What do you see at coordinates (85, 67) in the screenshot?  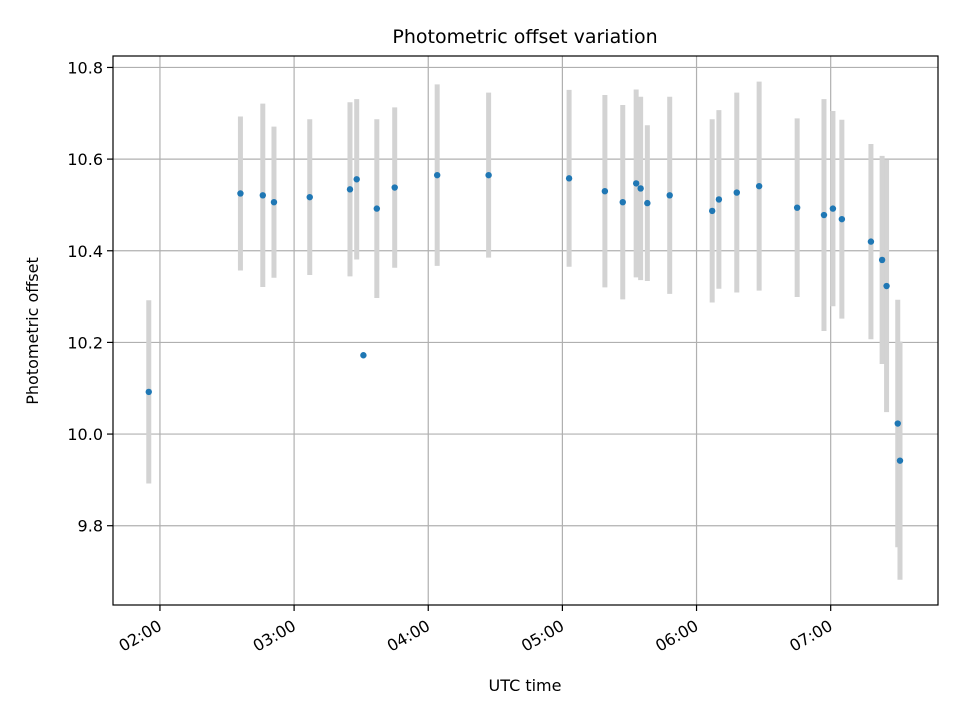 I see `y-tick-label: 10.8` at bounding box center [85, 67].